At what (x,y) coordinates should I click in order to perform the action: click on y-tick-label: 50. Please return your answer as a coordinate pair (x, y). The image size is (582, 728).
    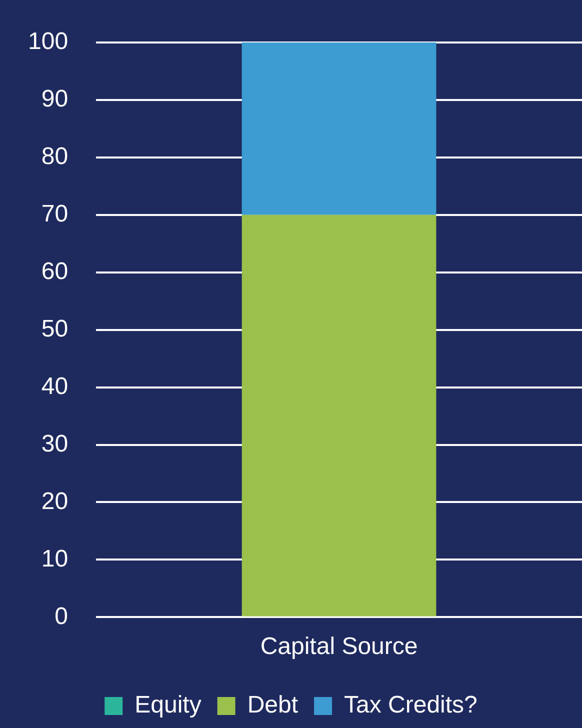
    Looking at the image, I should click on (54, 328).